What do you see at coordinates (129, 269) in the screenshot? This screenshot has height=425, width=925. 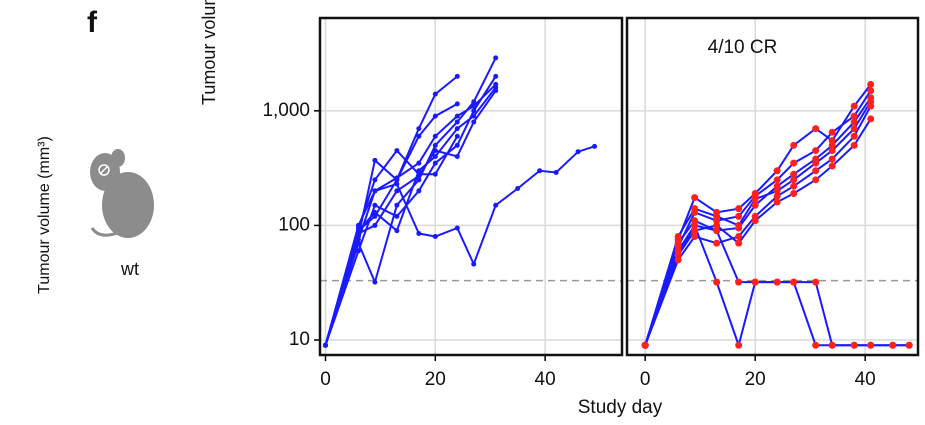 I see `mouse-label: wt` at bounding box center [129, 269].